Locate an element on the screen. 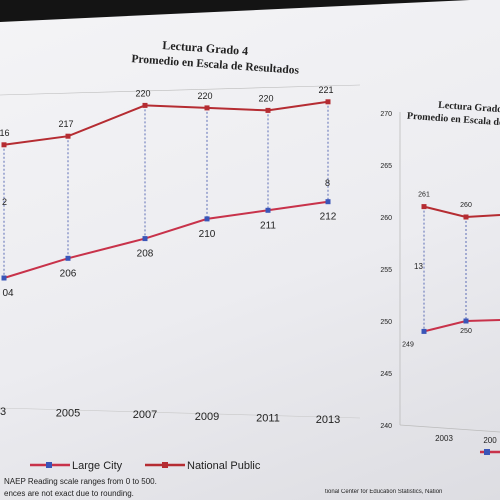 The width and height of the screenshot is (500, 500). marker-large-city-2013 is located at coordinates (328, 202).